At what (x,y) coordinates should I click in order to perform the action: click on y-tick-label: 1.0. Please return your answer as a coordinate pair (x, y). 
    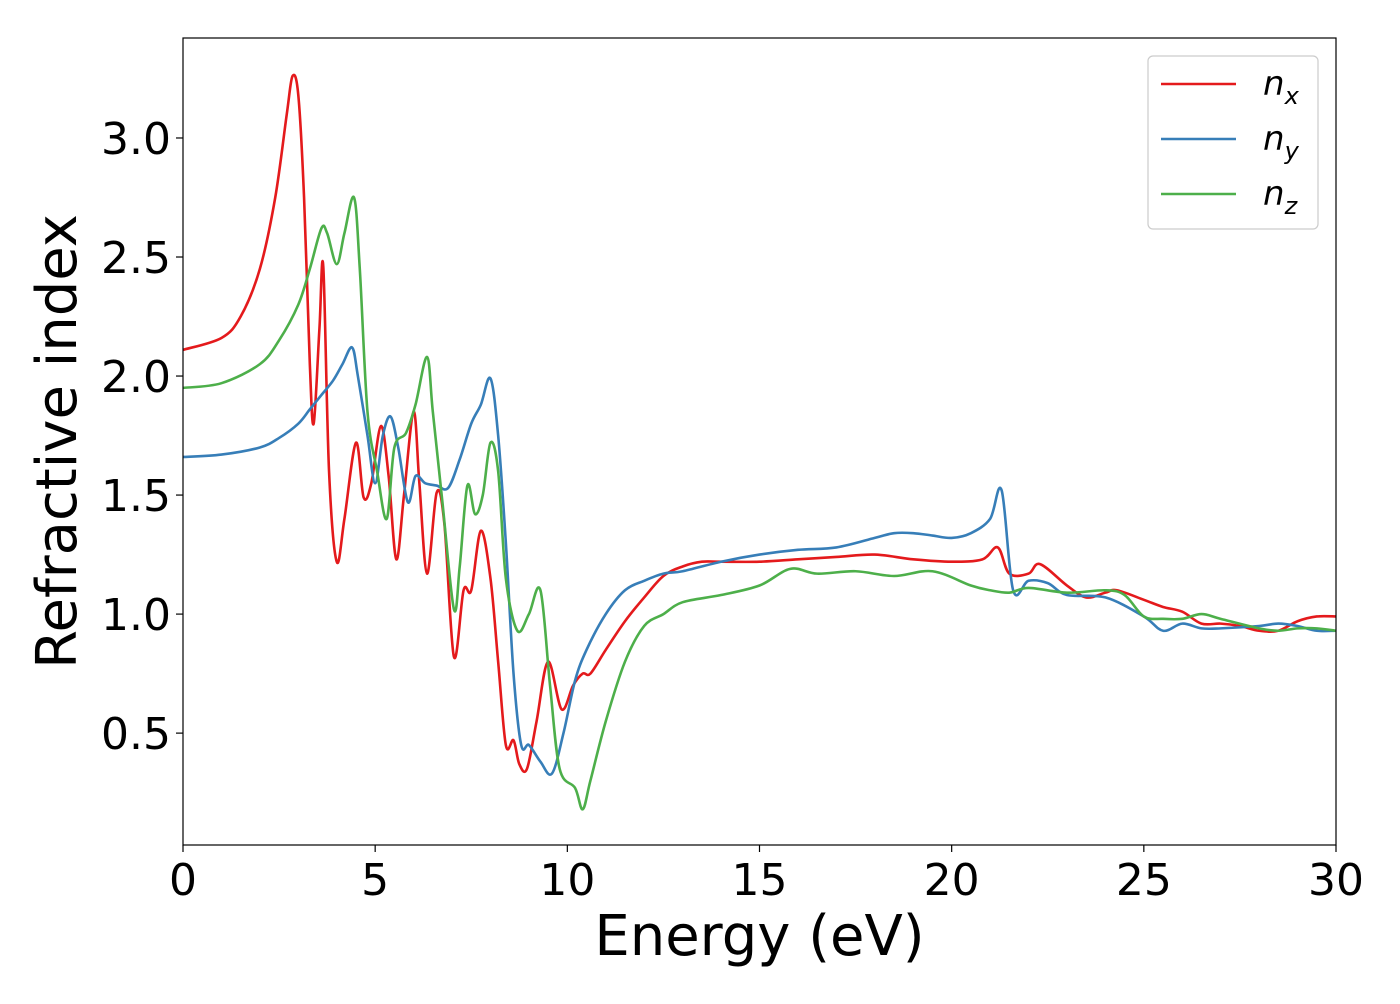
    Looking at the image, I should click on (136, 615).